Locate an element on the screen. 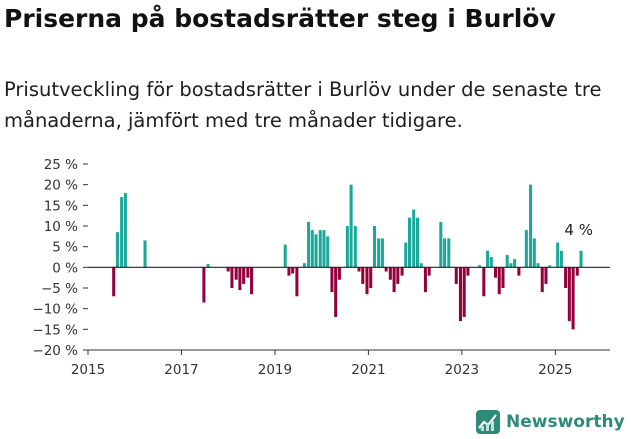 This screenshot has height=439, width=631. x-tick-label: 2015 is located at coordinates (88, 370).